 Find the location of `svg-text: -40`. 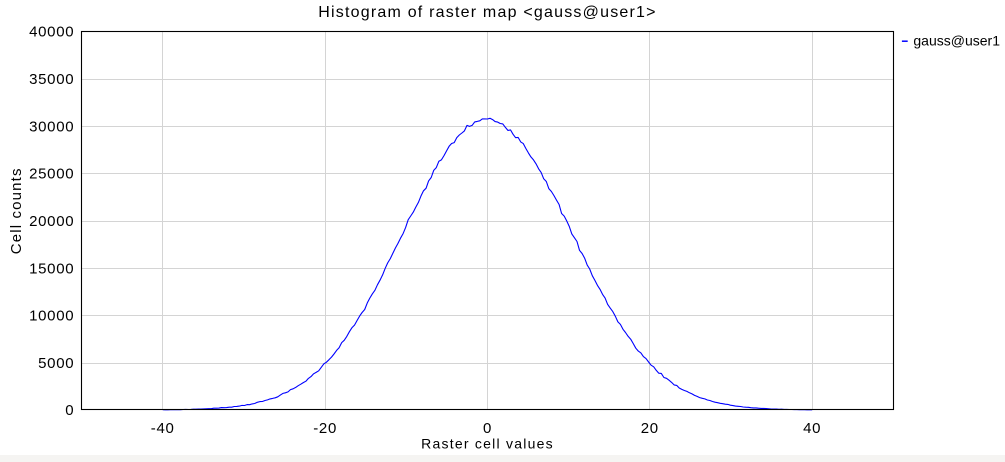

svg-text: -40 is located at coordinates (163, 428).